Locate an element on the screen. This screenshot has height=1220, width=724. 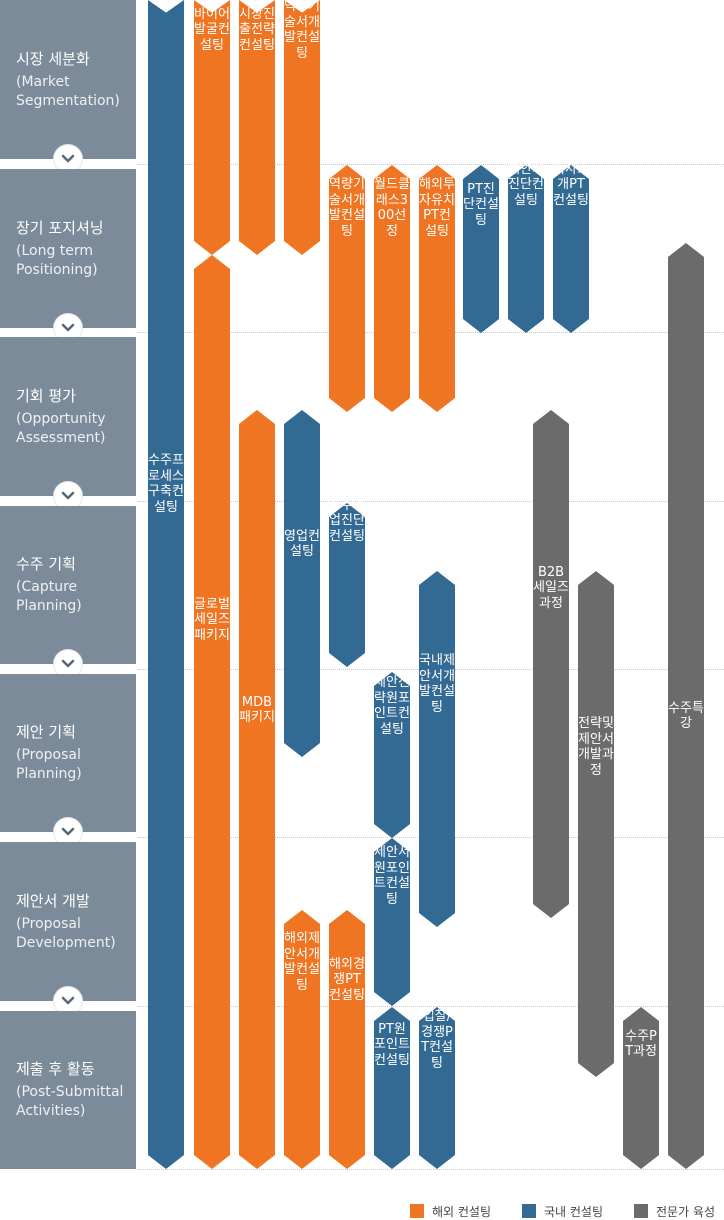
program-bar-p08: 해외투자유치PT컨설팅 is located at coordinates (437, 288).